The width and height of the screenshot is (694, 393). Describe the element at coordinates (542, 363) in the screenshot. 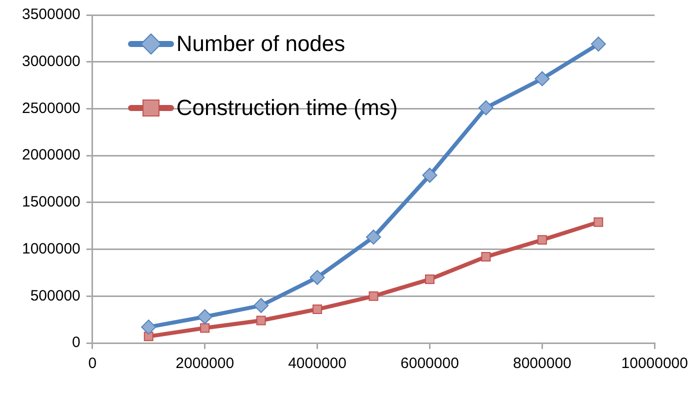

I see `x-tick-label: 8000000` at that location.